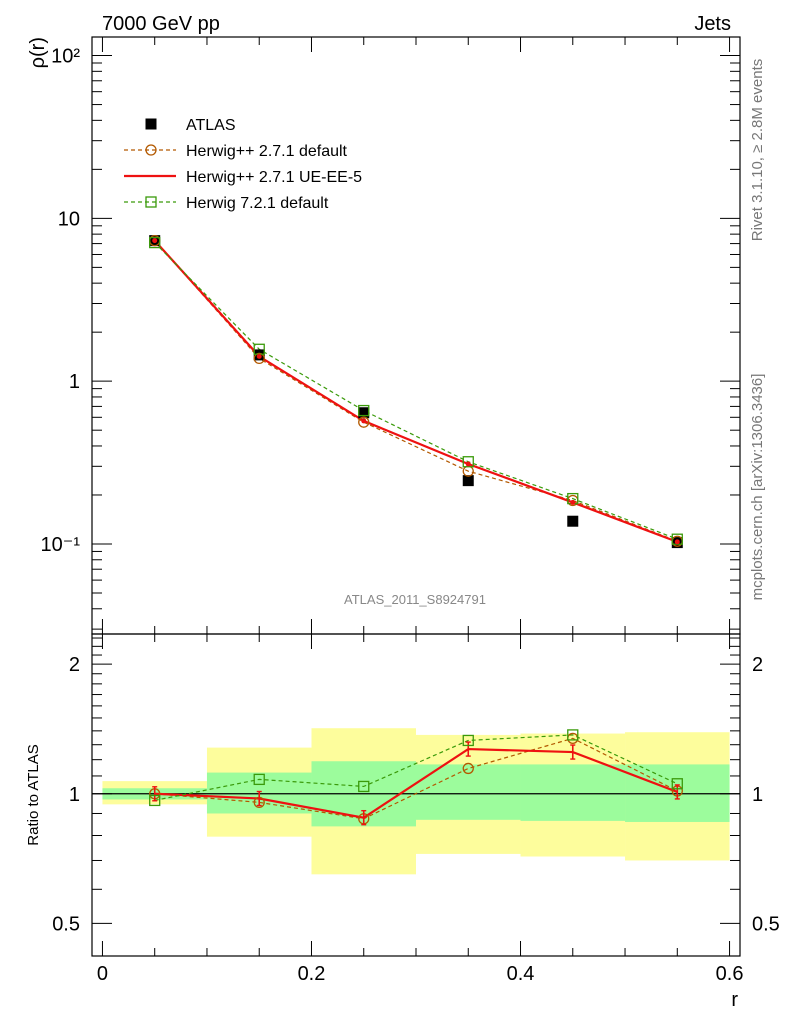 This screenshot has width=786, height=1024. Describe the element at coordinates (61, 545) in the screenshot. I see `main-y-tick-label: 10⁻¹` at that location.